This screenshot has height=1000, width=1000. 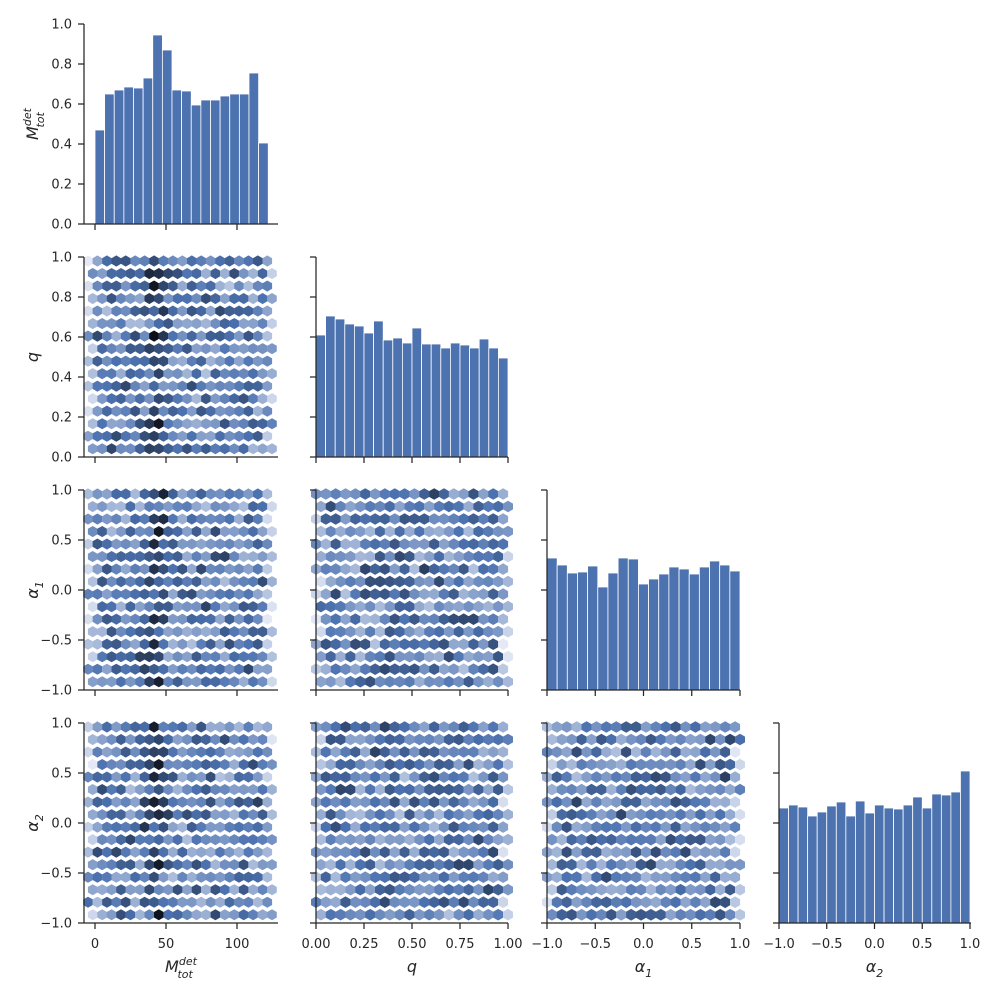 What do you see at coordinates (875, 968) in the screenshot?
I see `x-axis-label-a2: α2` at bounding box center [875, 968].